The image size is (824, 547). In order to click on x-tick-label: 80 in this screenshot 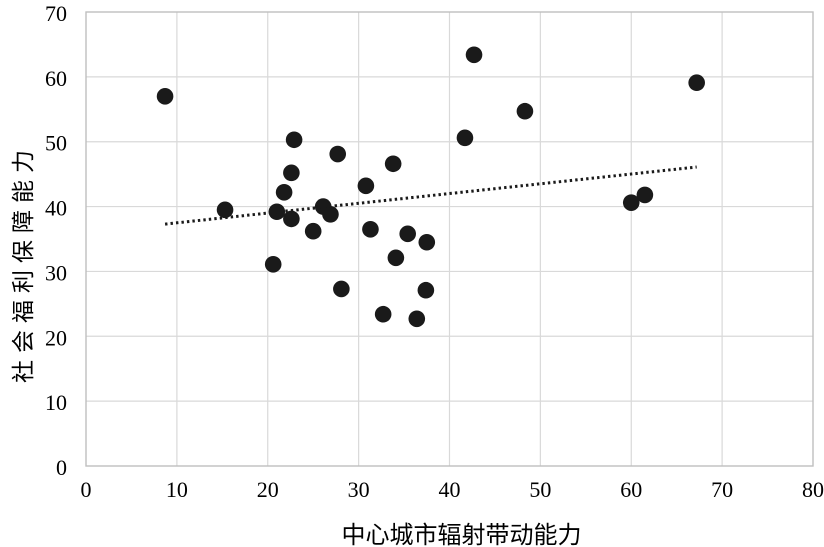, I will do `click(813, 489)`.